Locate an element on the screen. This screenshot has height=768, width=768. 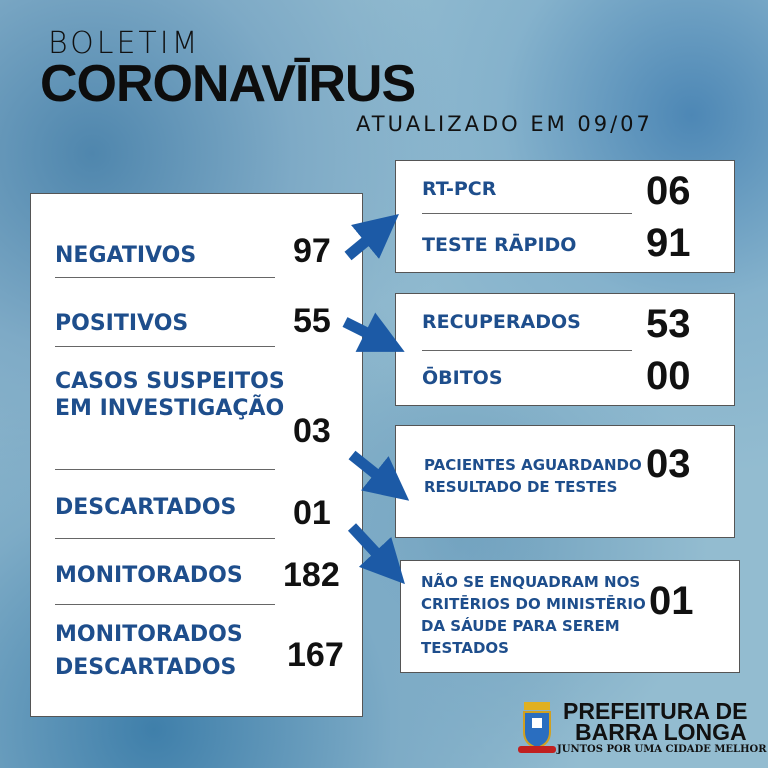
suspected-label: CASOS SUSPEITOS EM INVESTIGAÇÃO is located at coordinates (170, 395).